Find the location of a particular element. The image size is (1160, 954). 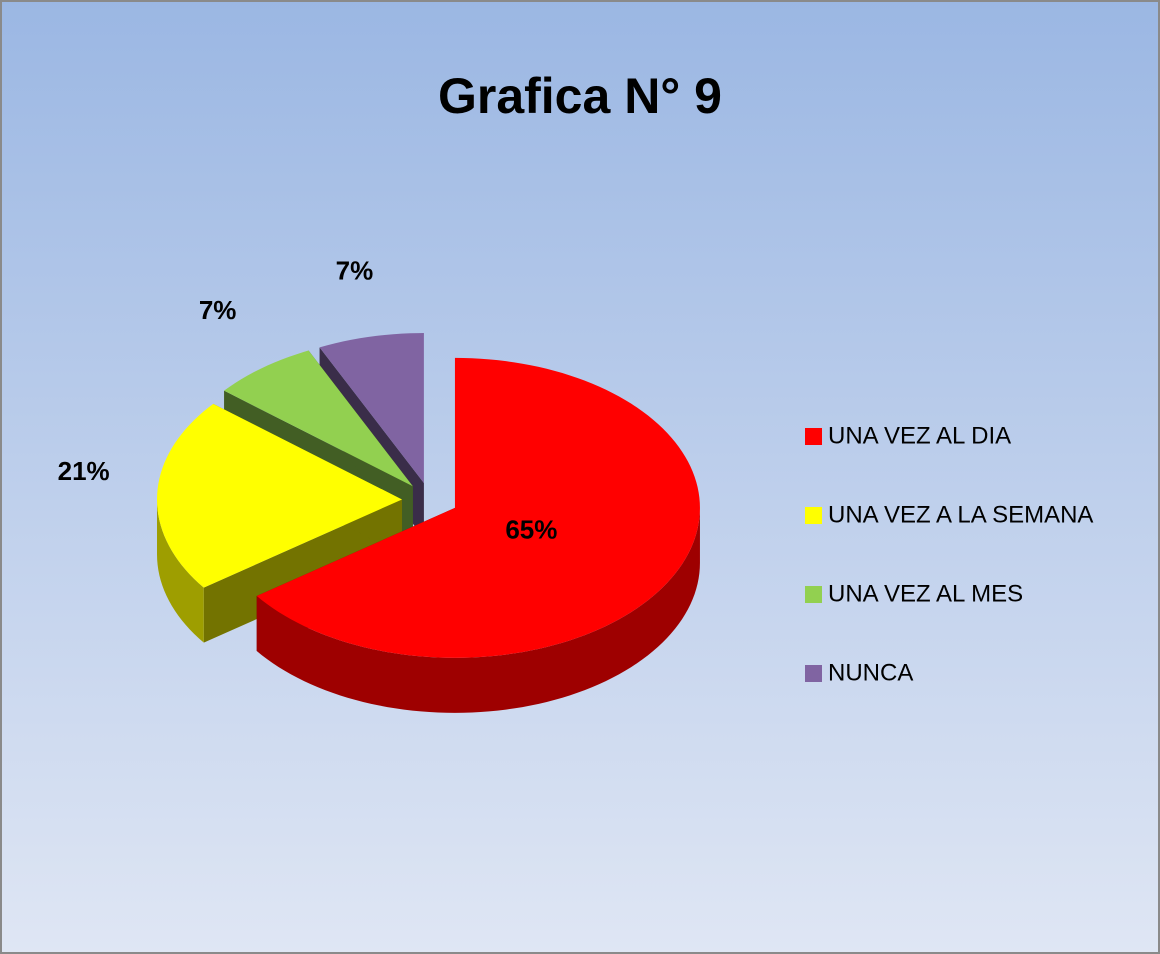

data-label: 21% is located at coordinates (84, 471).